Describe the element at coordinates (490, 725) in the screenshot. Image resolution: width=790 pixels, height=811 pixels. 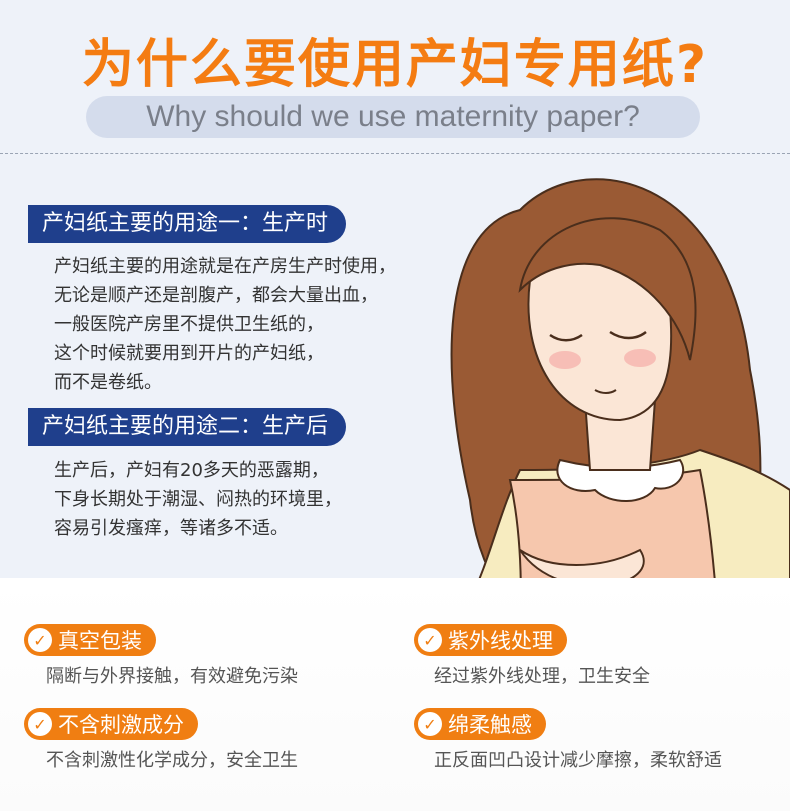
I see `feature-title: 绵柔触感` at that location.